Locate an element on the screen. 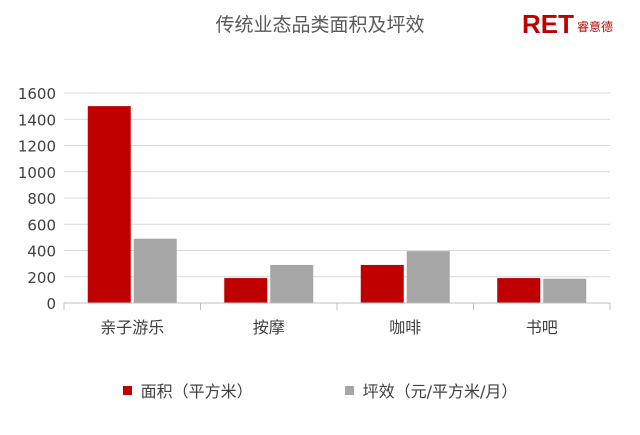 This screenshot has height=435, width=640. brand-logo: RET 睿意德 is located at coordinates (567, 23).